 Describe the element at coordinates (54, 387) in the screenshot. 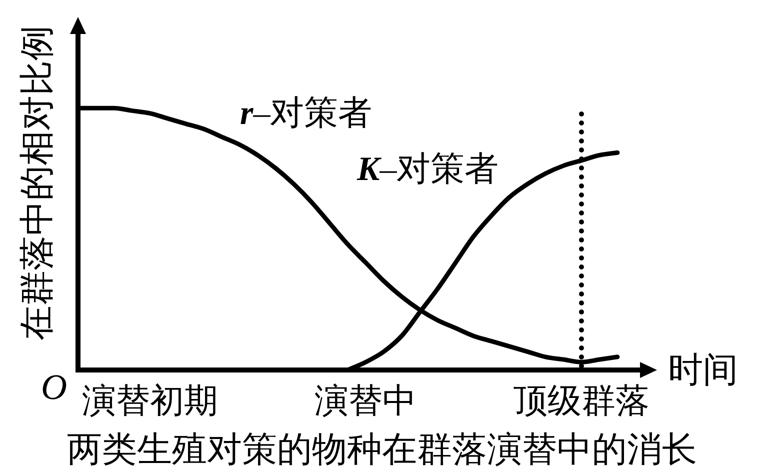

I see `annotation: O` at that location.